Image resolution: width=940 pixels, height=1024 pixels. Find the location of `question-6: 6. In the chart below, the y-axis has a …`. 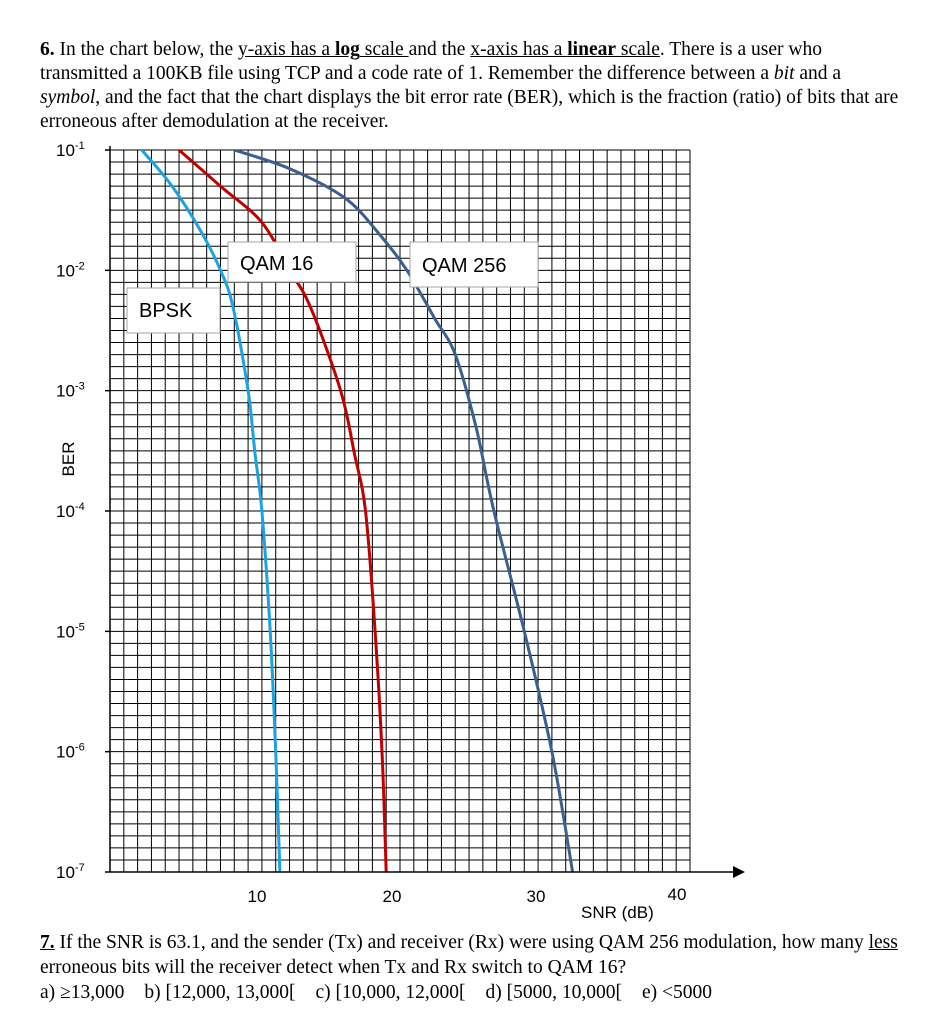

question-6: 6. In the chart below, the y-axis has a … is located at coordinates (470, 86).